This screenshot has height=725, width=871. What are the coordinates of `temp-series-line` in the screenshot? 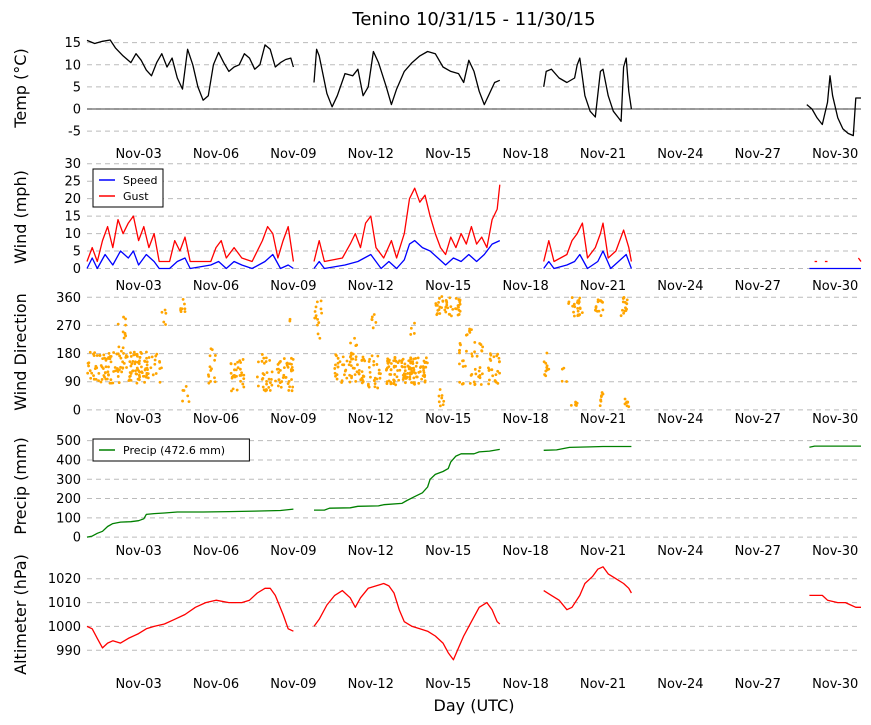 It's located at (588, 90).